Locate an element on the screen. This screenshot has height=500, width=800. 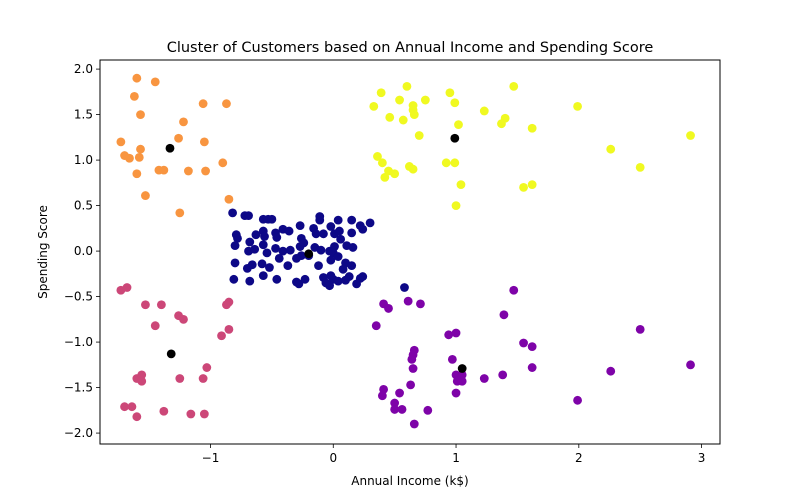
y-tick-label: −1.5 is located at coordinates (78, 388).